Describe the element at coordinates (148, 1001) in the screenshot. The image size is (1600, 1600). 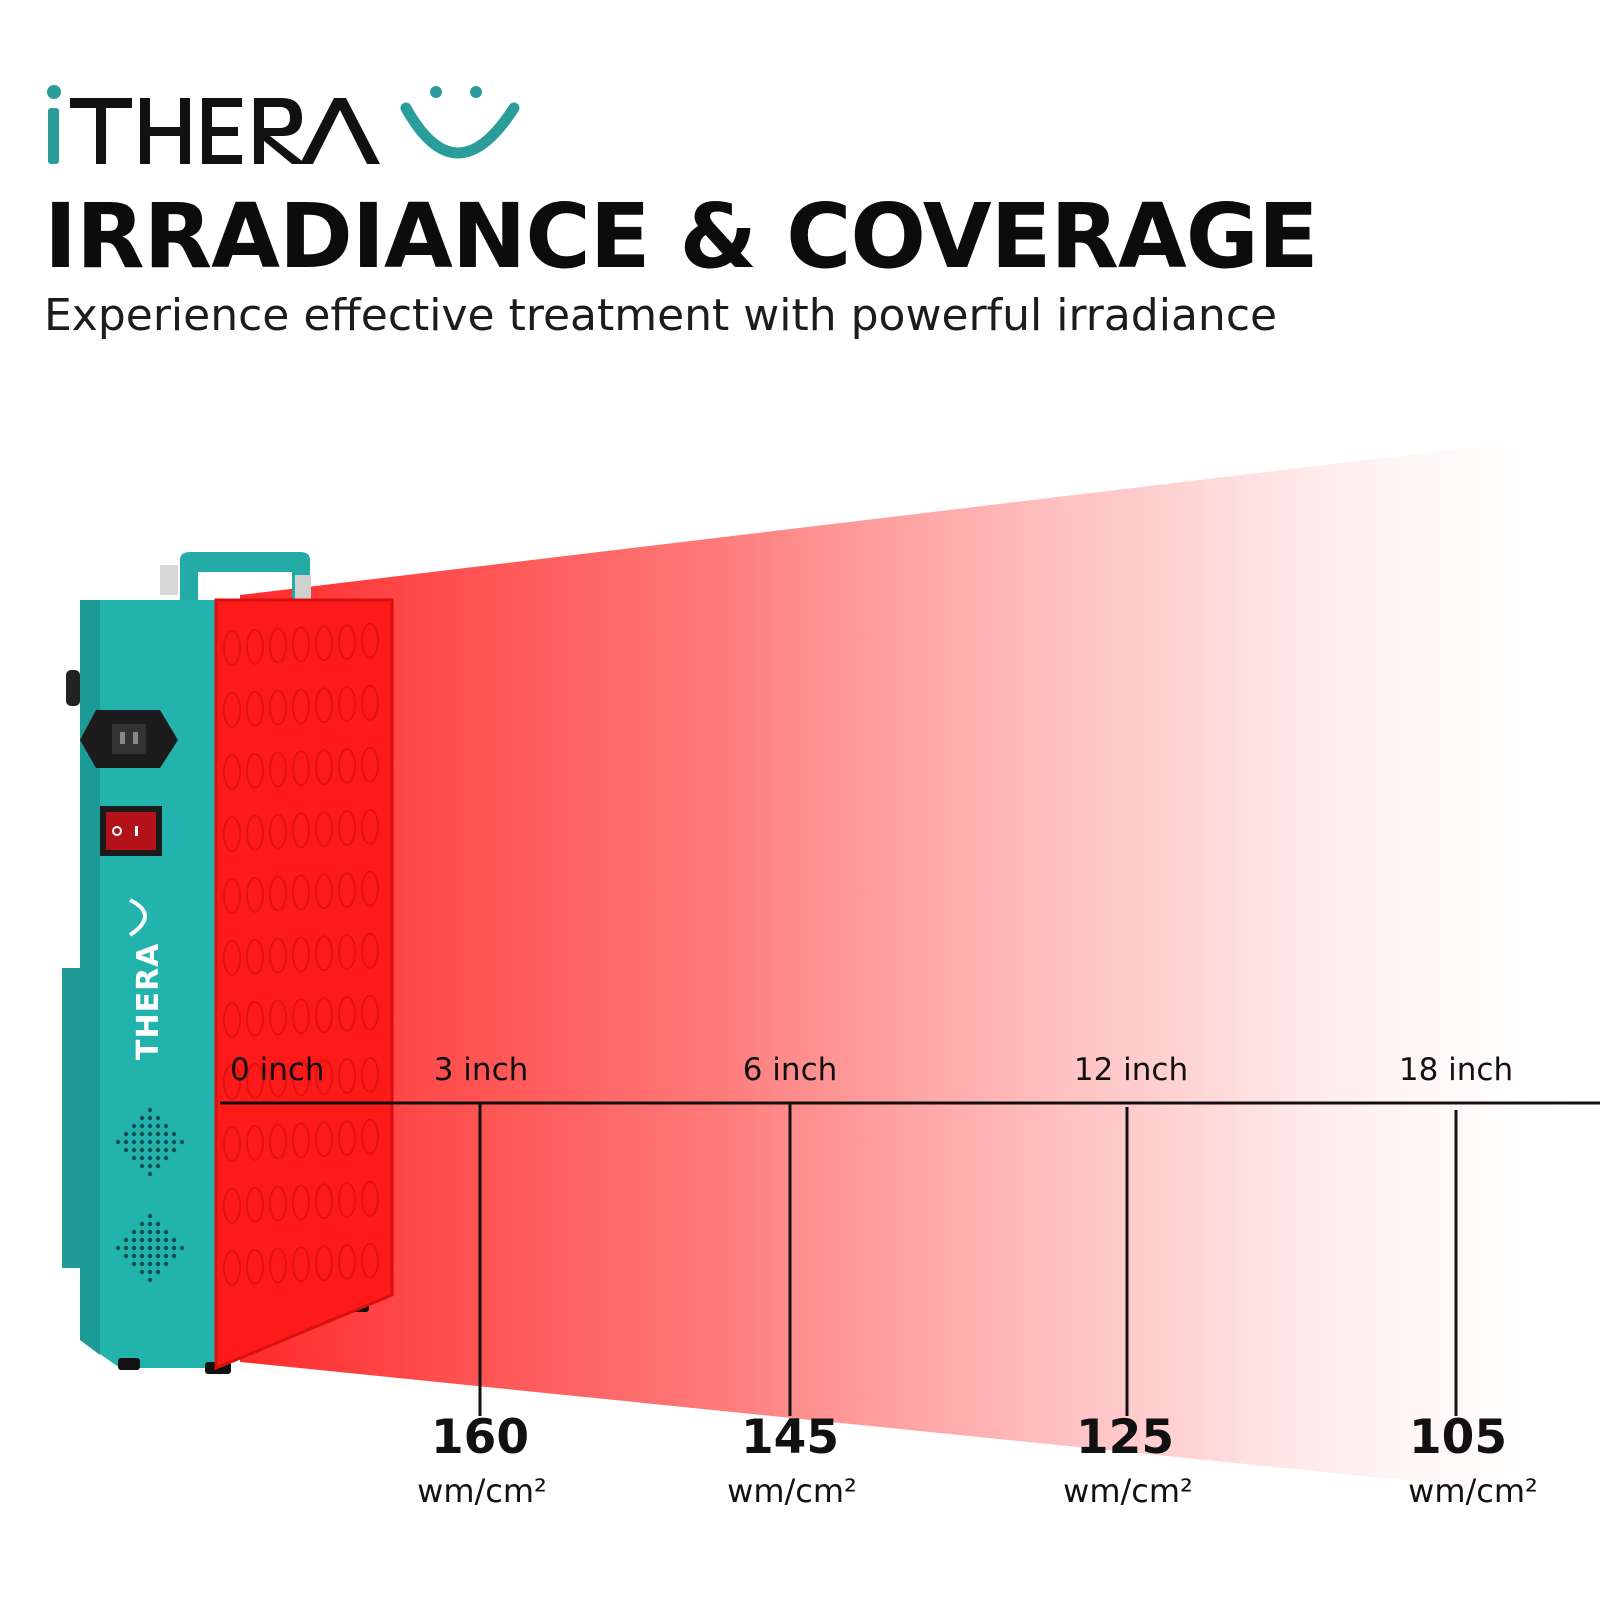
I see `side-logo: THERA` at that location.